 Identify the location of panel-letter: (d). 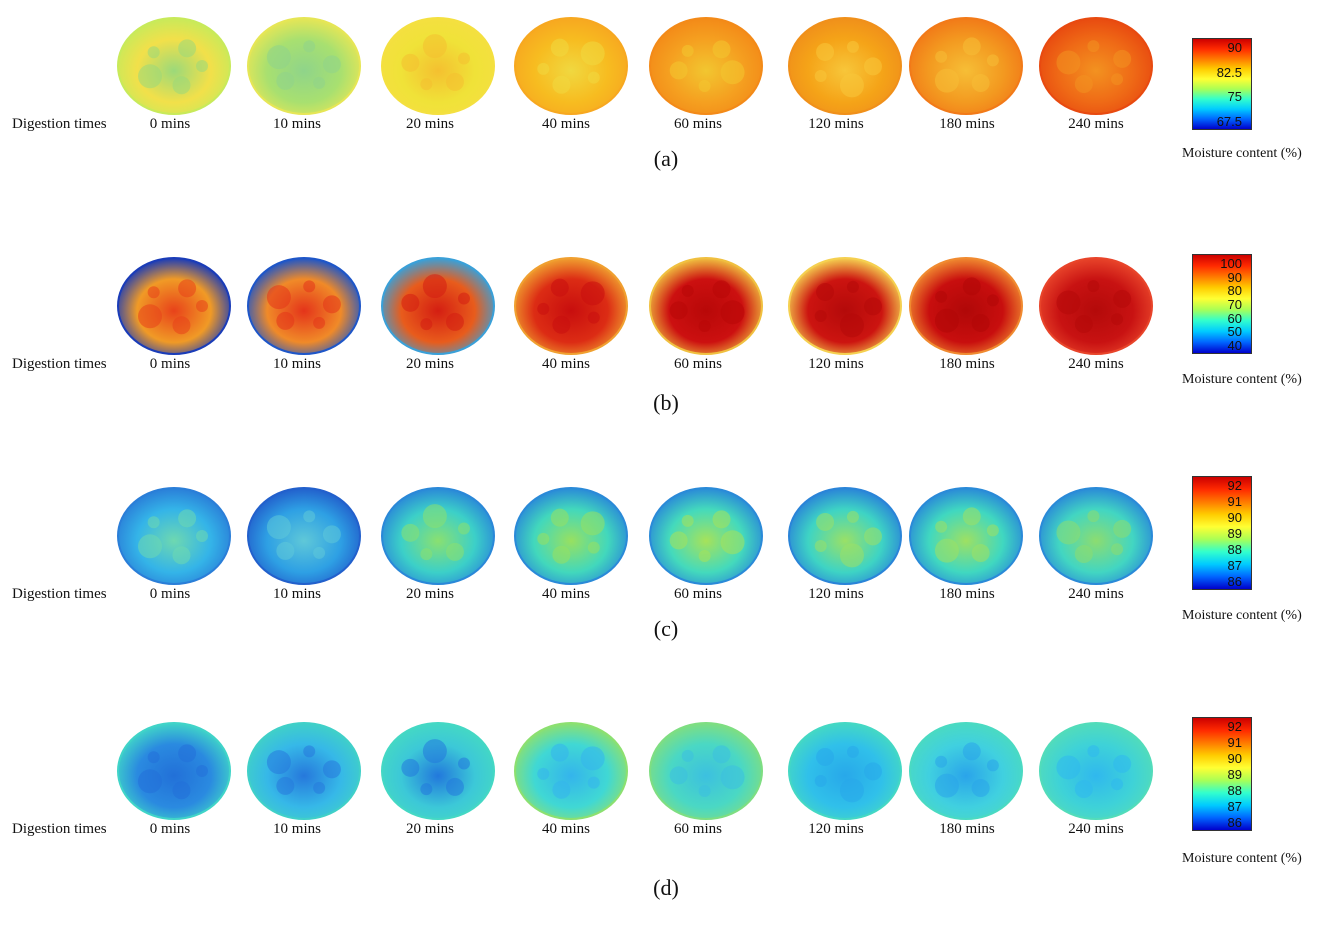
(666, 887).